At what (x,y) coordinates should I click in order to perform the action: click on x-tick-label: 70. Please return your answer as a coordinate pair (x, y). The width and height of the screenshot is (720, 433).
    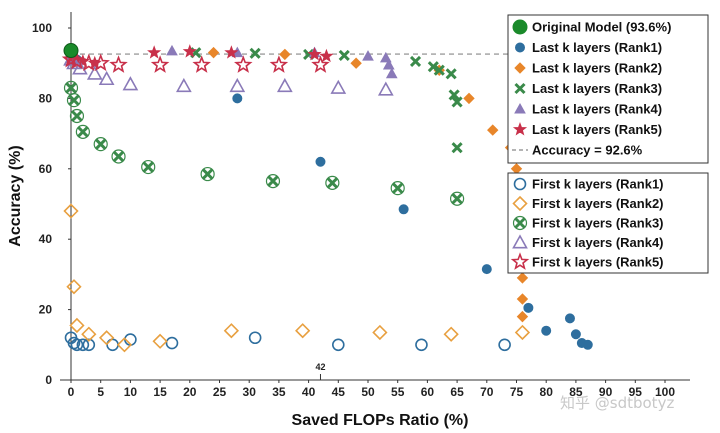
    Looking at the image, I should click on (487, 392).